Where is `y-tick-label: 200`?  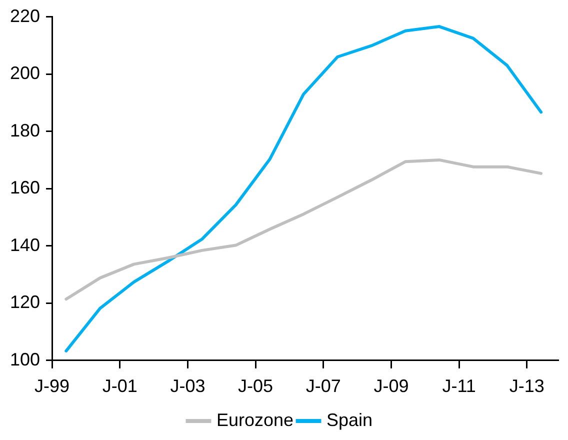
y-tick-label: 200 is located at coordinates (25, 73).